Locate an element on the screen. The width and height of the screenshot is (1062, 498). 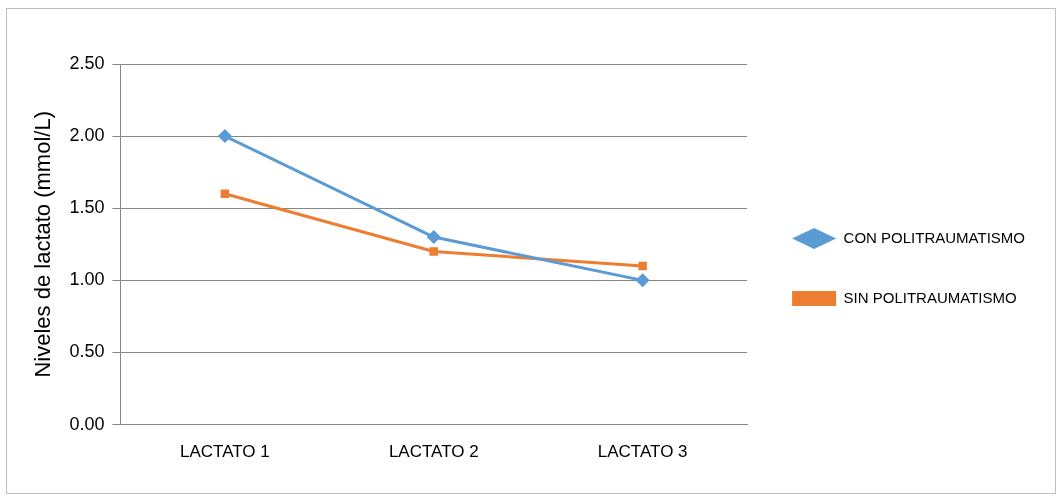
x-tick-label: LACTATO 3 is located at coordinates (642, 452).